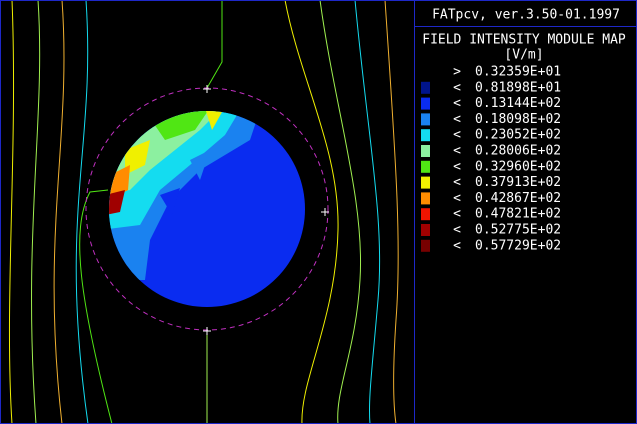 The image size is (637, 424). What do you see at coordinates (518, 214) in the screenshot?
I see `legend-label: 0.47821E+02` at bounding box center [518, 214].